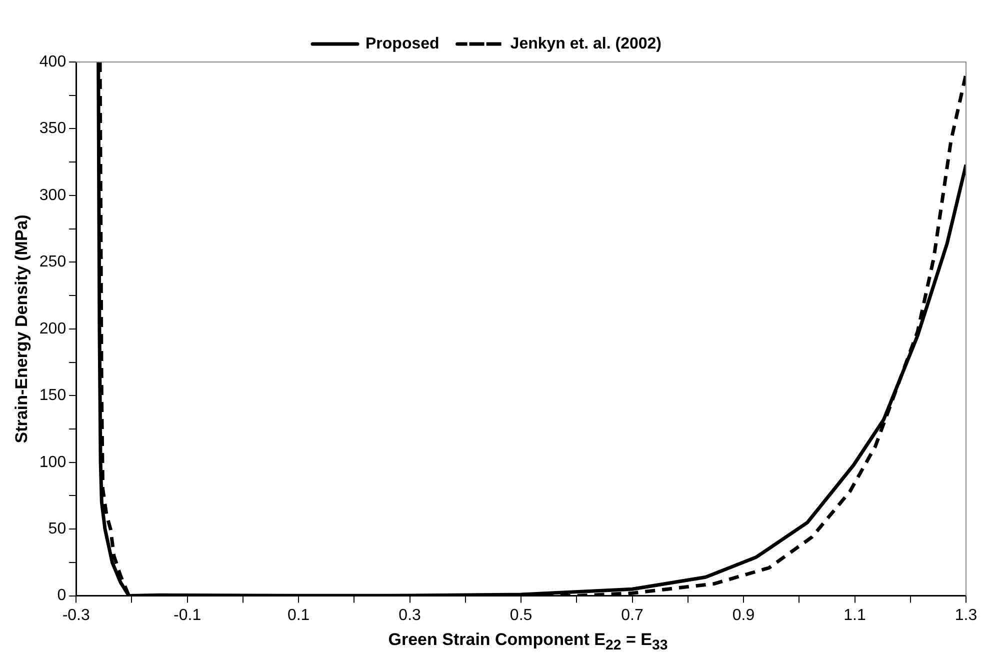  I want to click on x-axis-title: Green Strain Component E$_{22}$ = E$_{33}$, so click(528, 642).